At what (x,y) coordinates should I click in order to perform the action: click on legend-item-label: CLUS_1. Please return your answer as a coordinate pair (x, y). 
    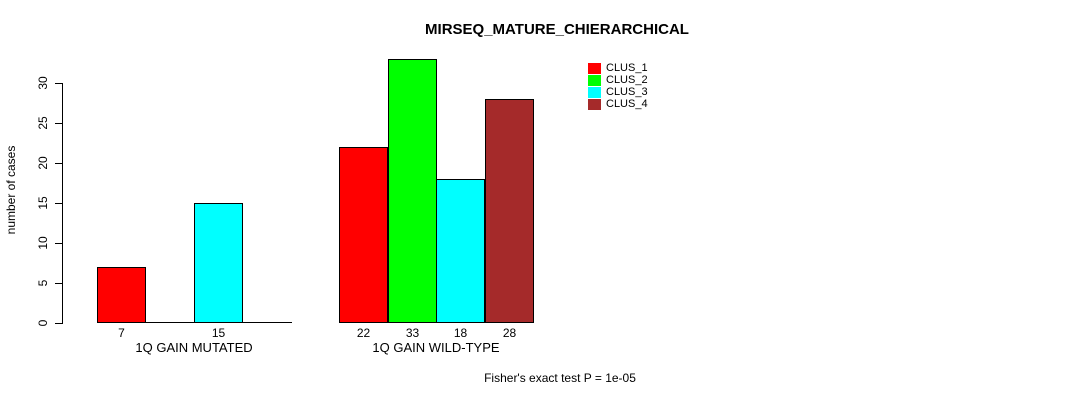
    Looking at the image, I should click on (627, 67).